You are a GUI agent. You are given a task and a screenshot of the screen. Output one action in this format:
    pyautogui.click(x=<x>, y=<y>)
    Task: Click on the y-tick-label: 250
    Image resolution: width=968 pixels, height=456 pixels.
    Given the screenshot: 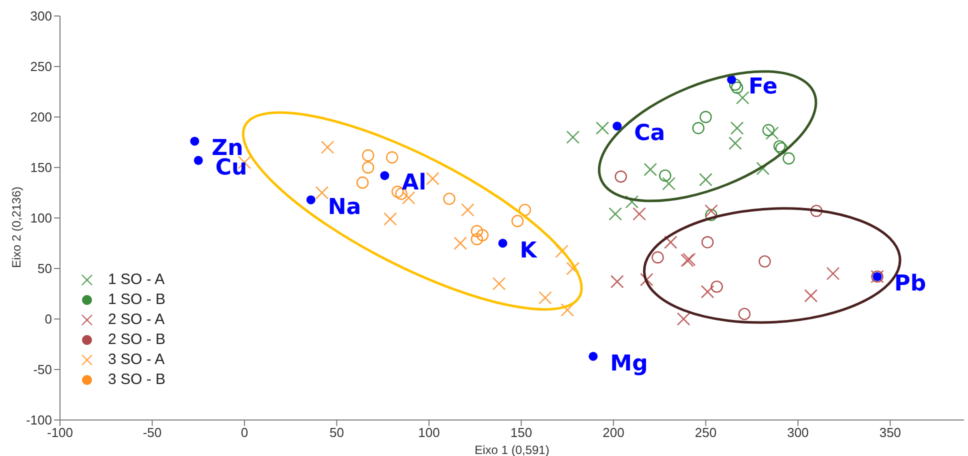 What is the action you would take?
    pyautogui.click(x=41, y=66)
    